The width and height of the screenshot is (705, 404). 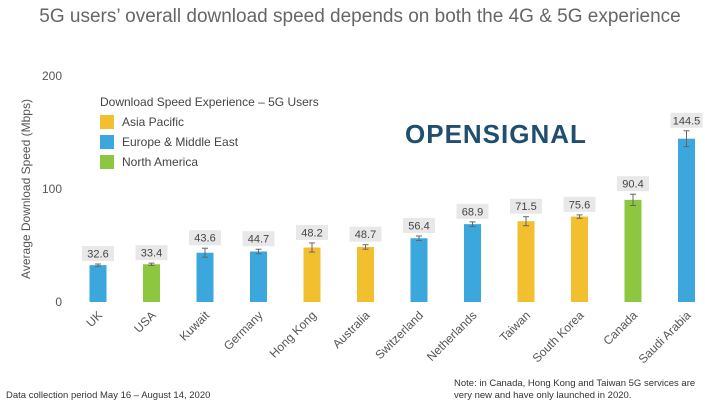 I want to click on value-label: 144.5, so click(x=687, y=121).